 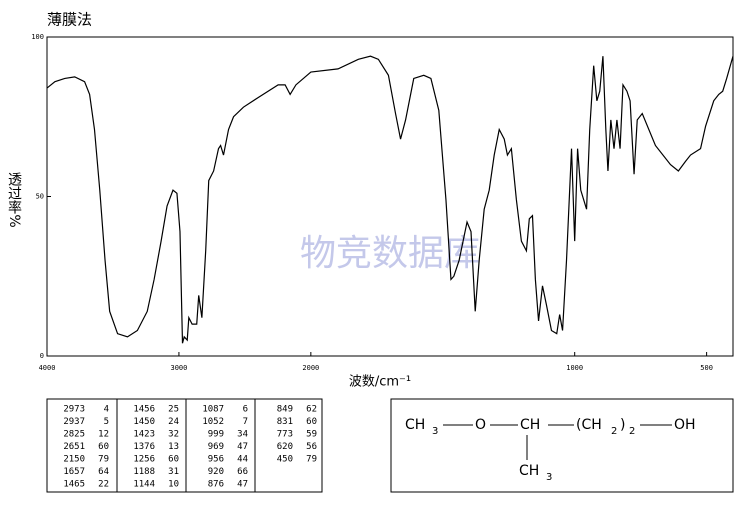 I want to click on peak-wavenumber: 773, so click(x=285, y=435).